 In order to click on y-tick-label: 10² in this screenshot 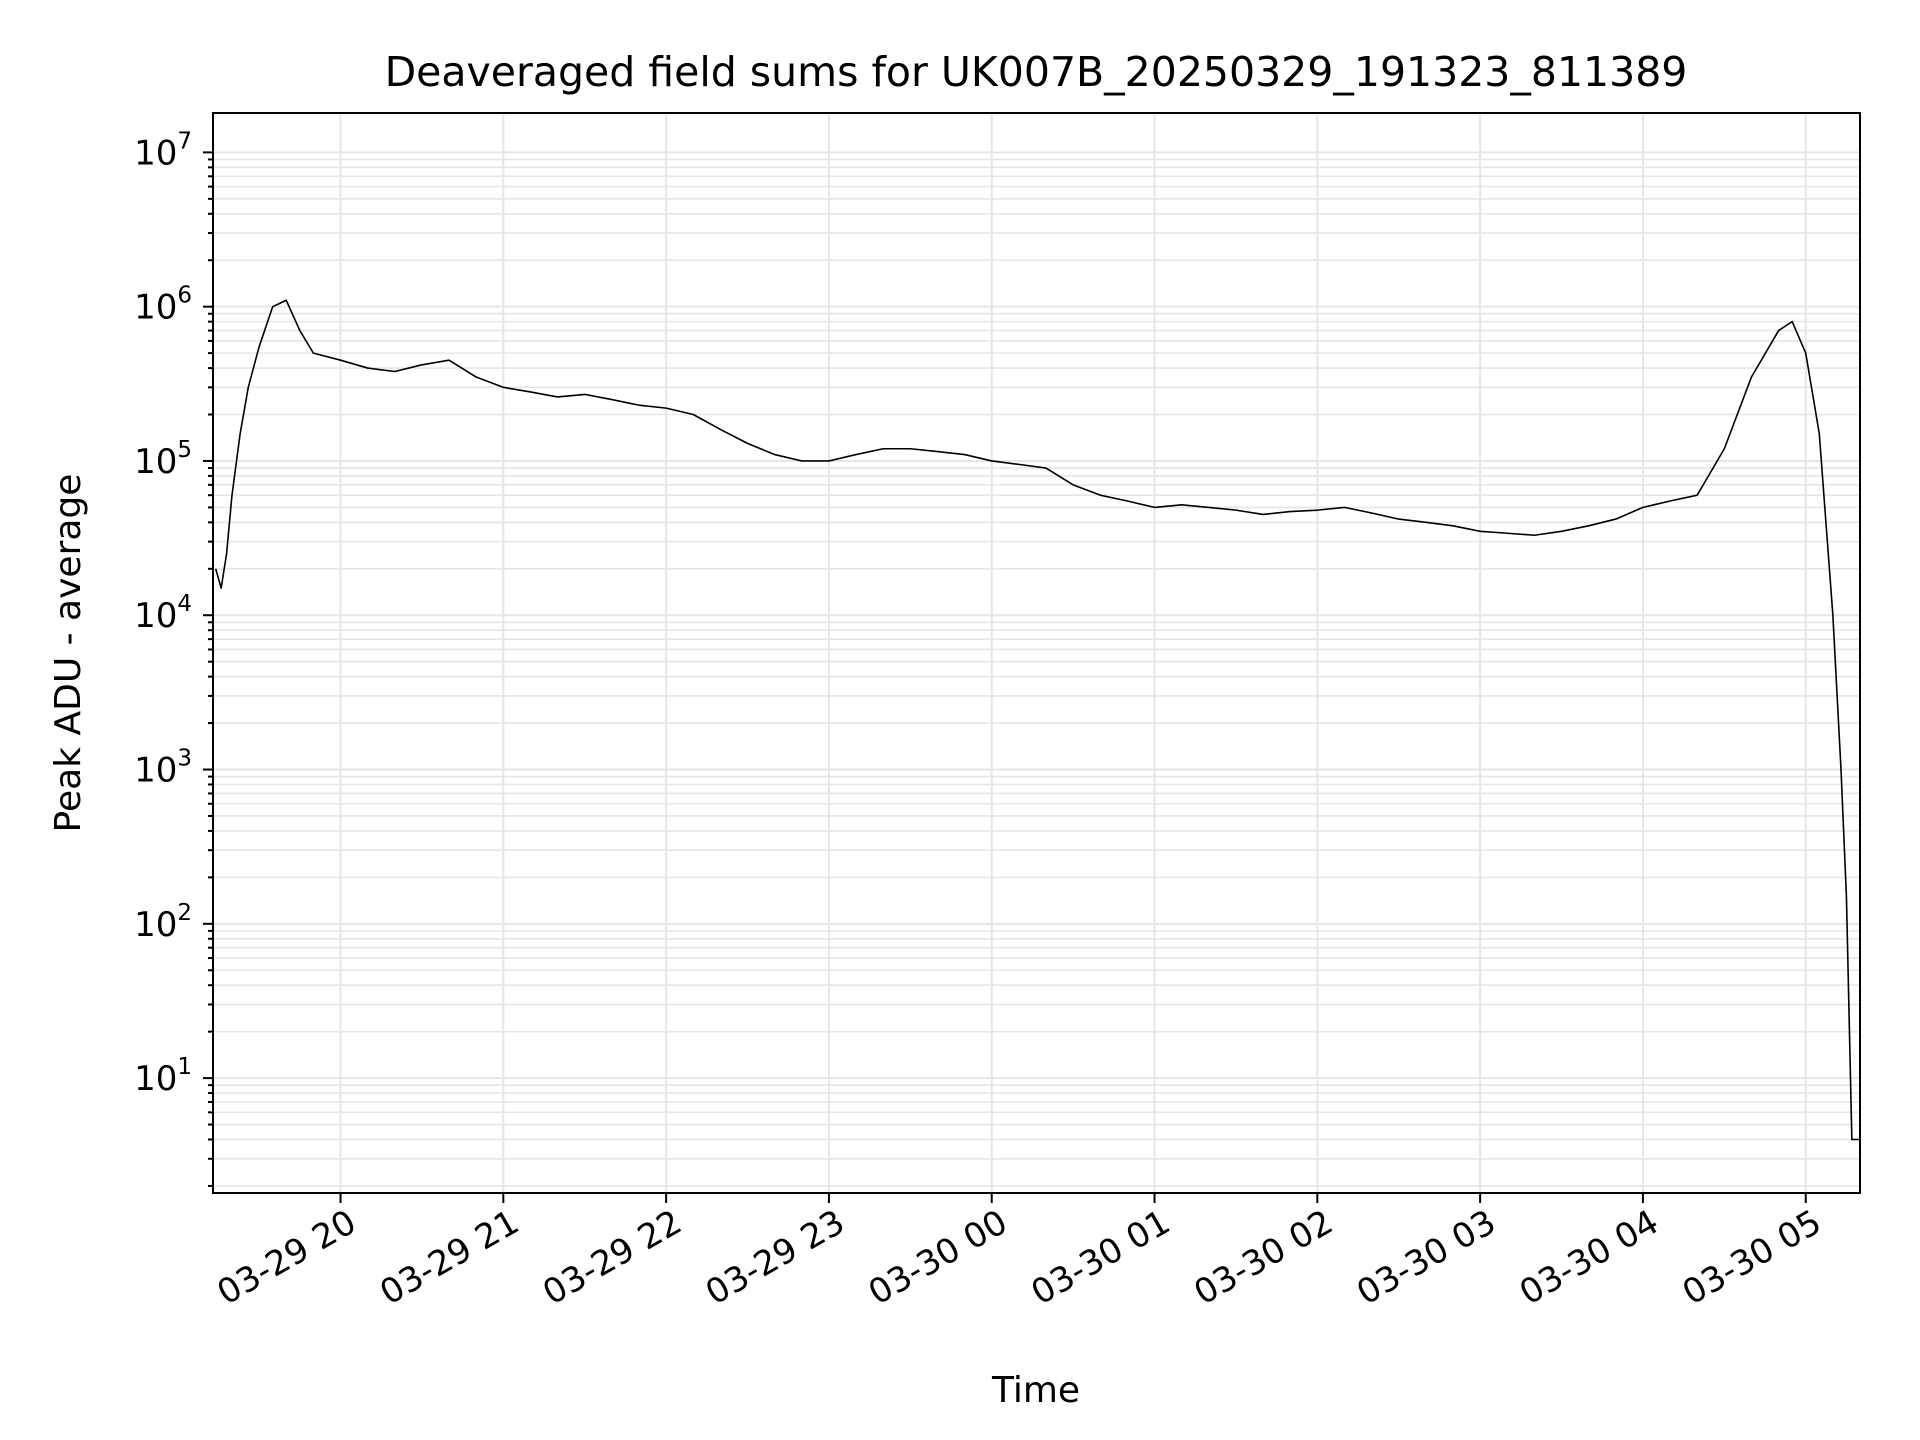, I will do `click(163, 922)`.